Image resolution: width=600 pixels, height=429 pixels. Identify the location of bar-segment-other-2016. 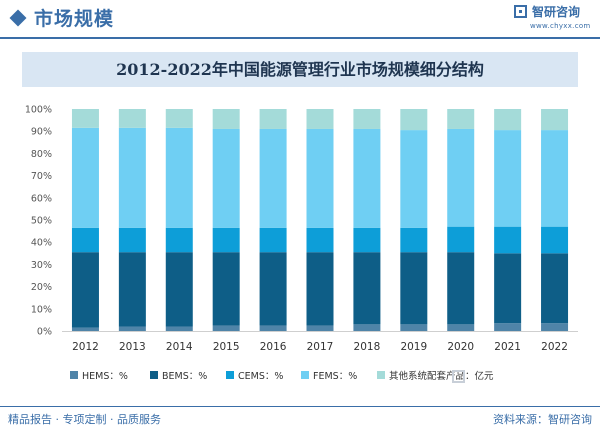
(273, 119).